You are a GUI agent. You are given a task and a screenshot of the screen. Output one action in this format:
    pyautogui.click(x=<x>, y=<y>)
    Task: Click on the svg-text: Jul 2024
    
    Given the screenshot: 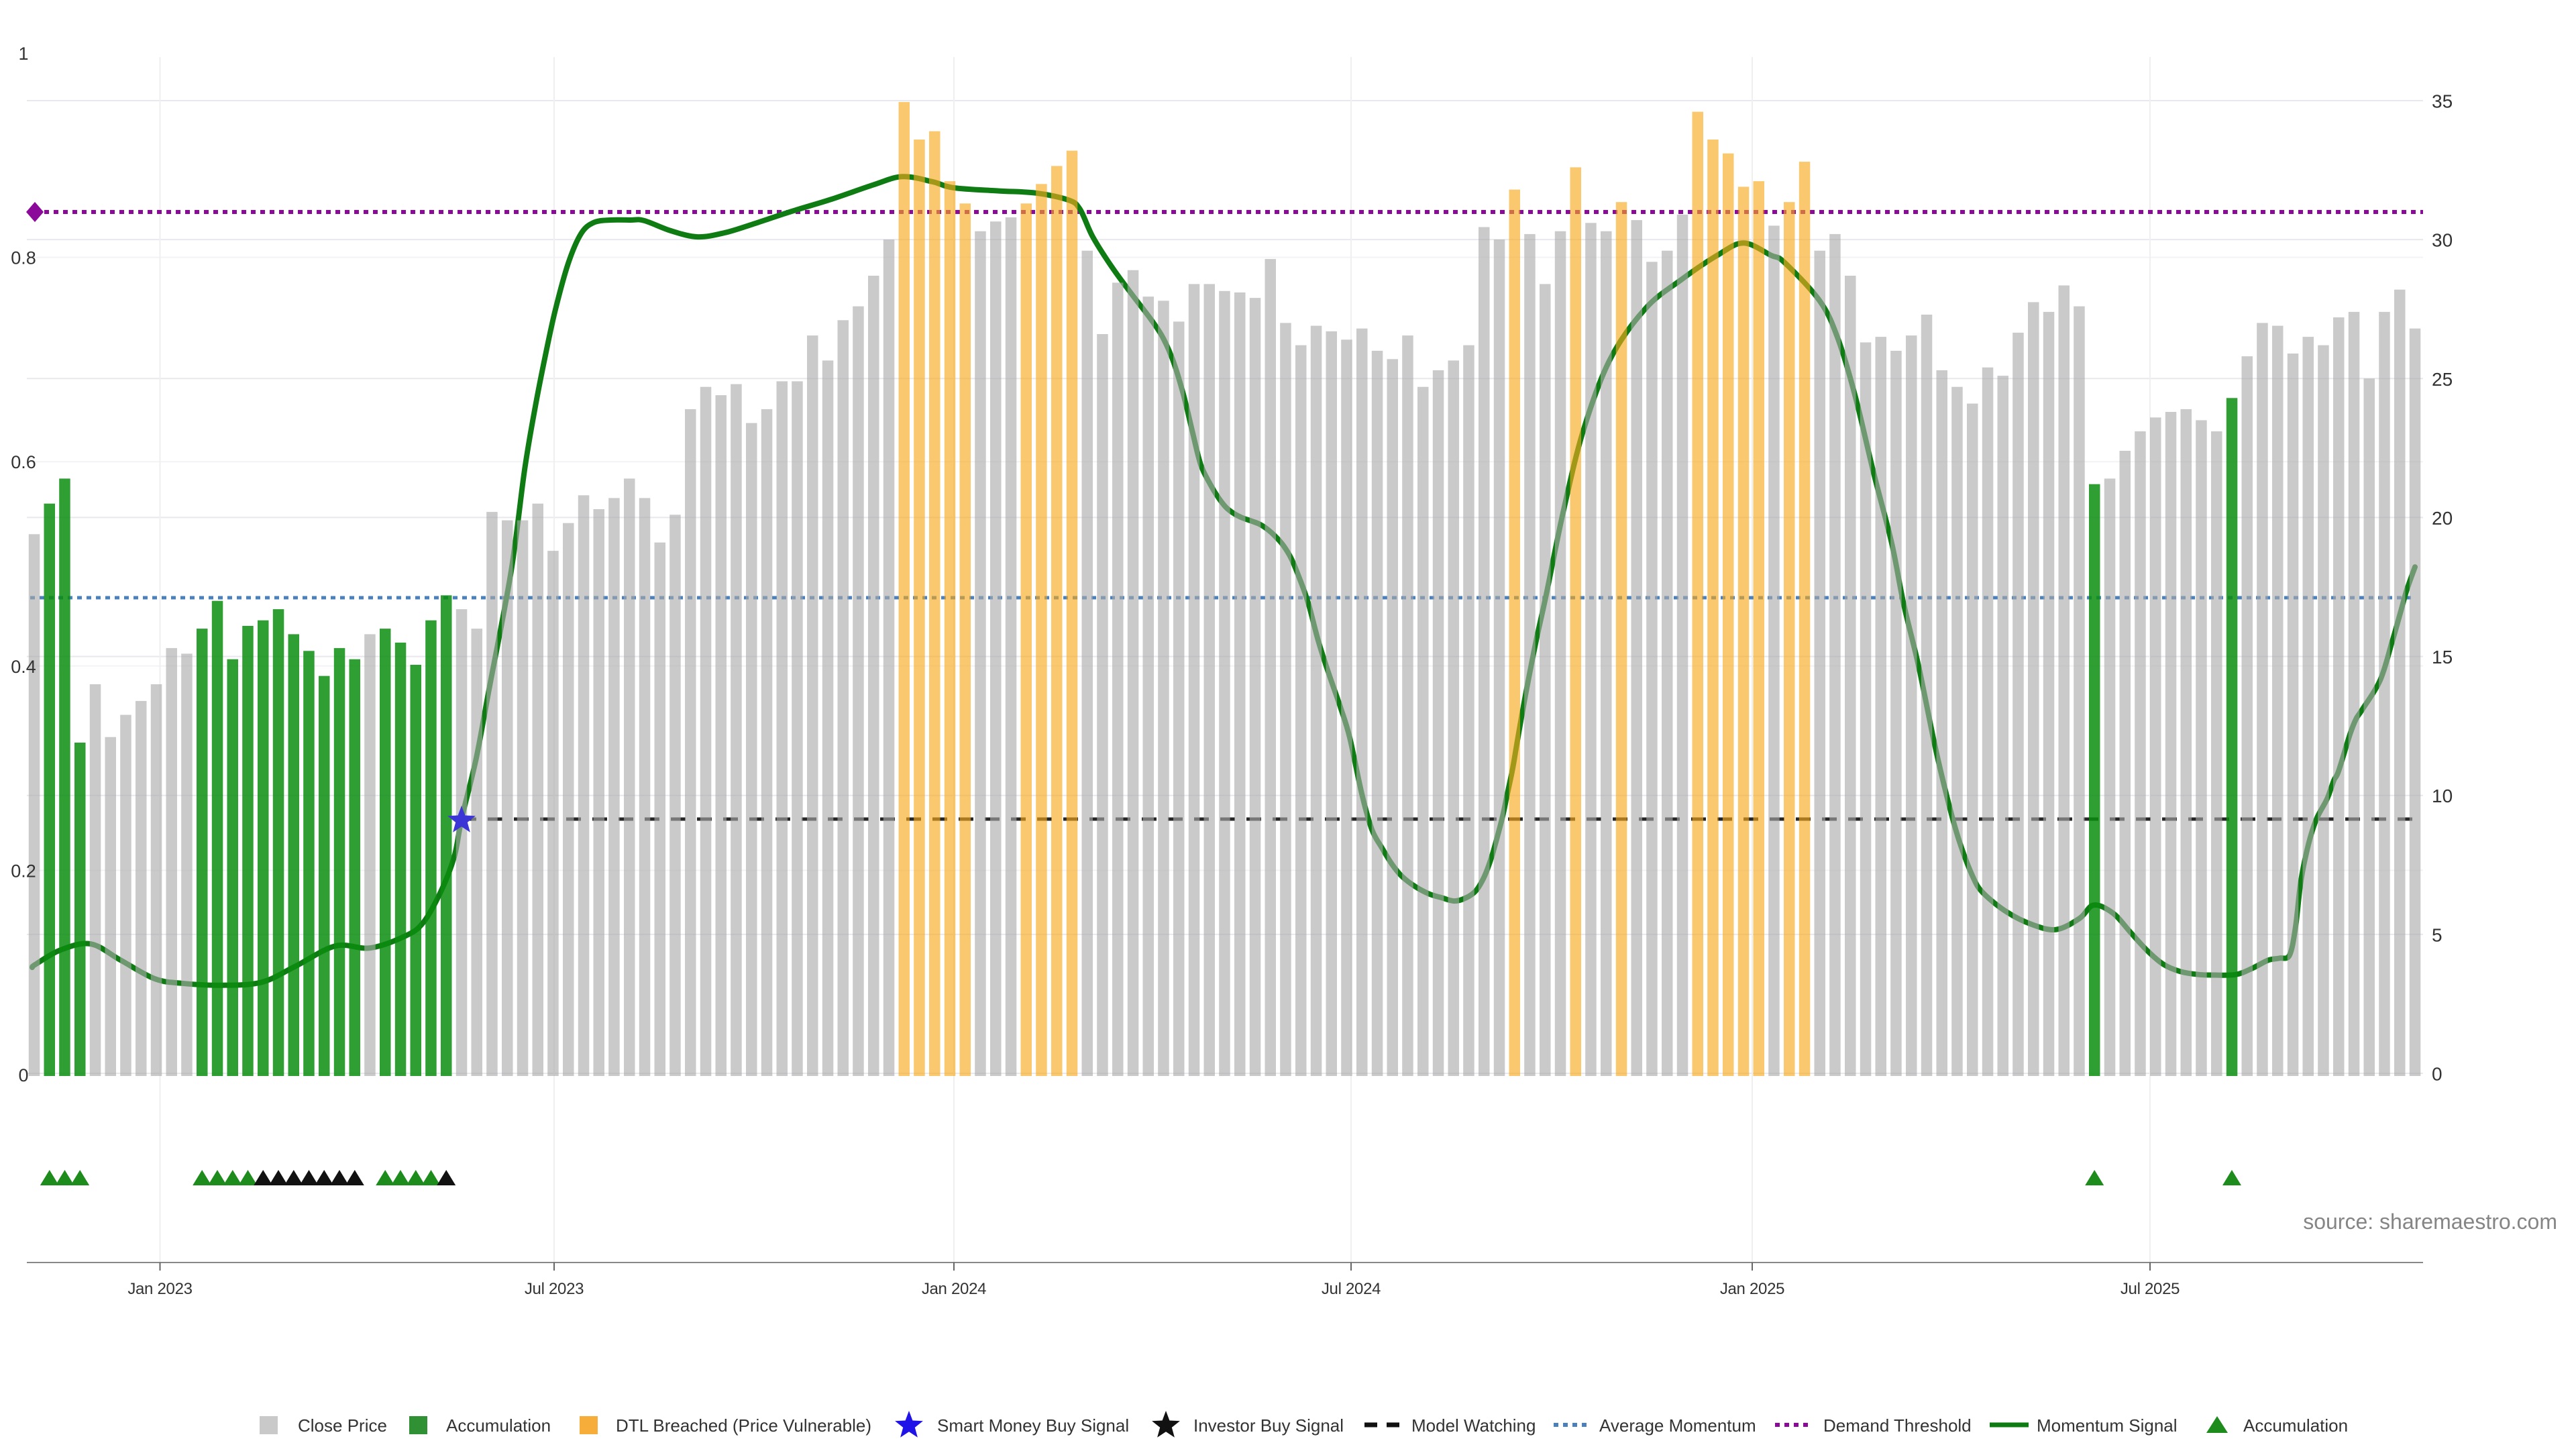 What is the action you would take?
    pyautogui.click(x=1351, y=1289)
    